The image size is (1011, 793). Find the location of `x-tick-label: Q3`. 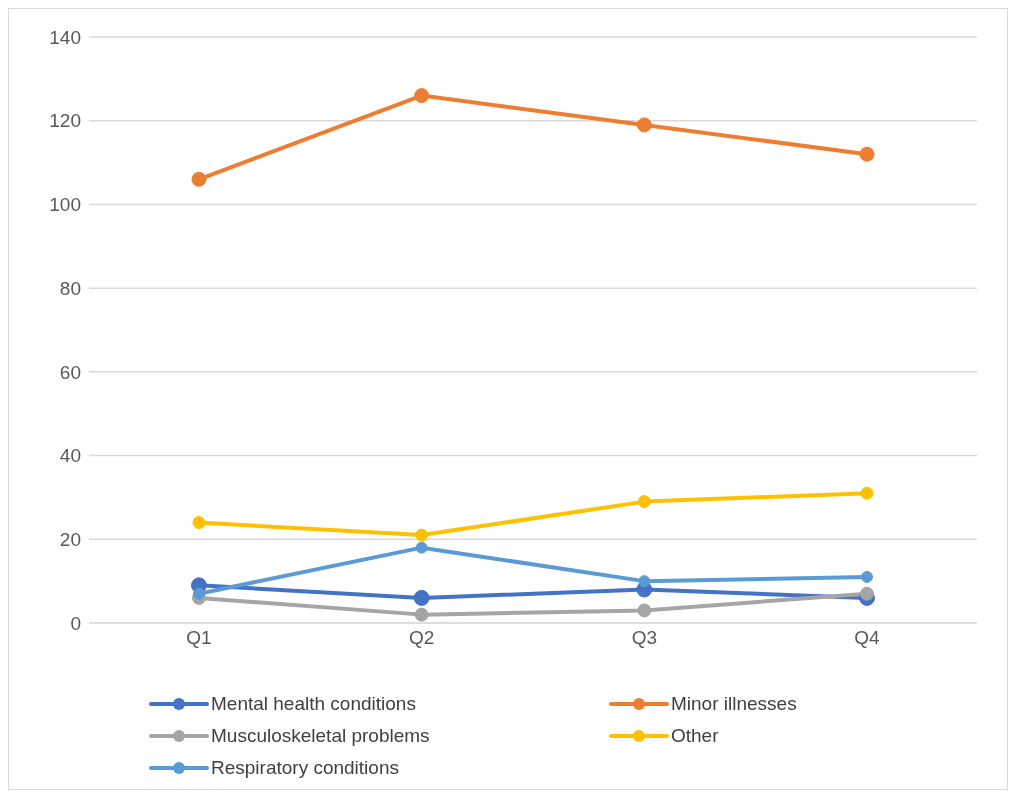

x-tick-label: Q3 is located at coordinates (644, 638).